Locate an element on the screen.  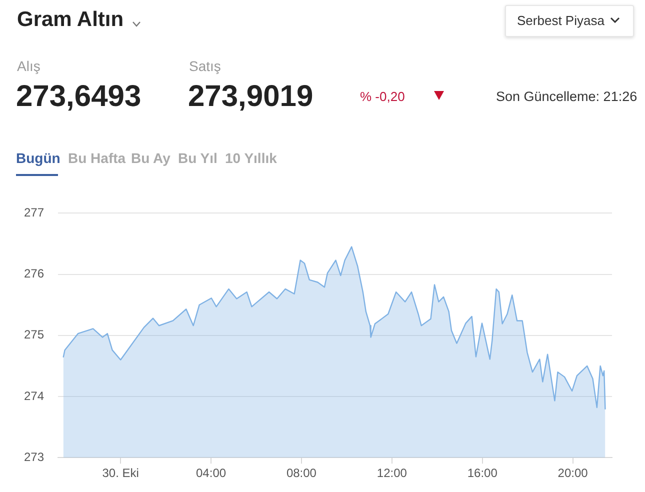
y-tick-label: 274 is located at coordinates (34, 395).